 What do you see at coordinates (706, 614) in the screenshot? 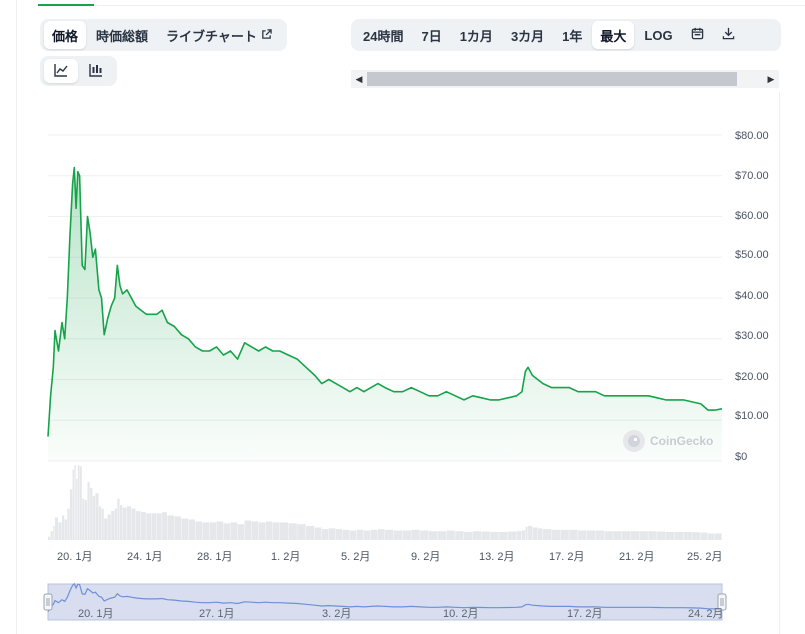
I see `navigator-tick-label: 24. 2月` at bounding box center [706, 614].